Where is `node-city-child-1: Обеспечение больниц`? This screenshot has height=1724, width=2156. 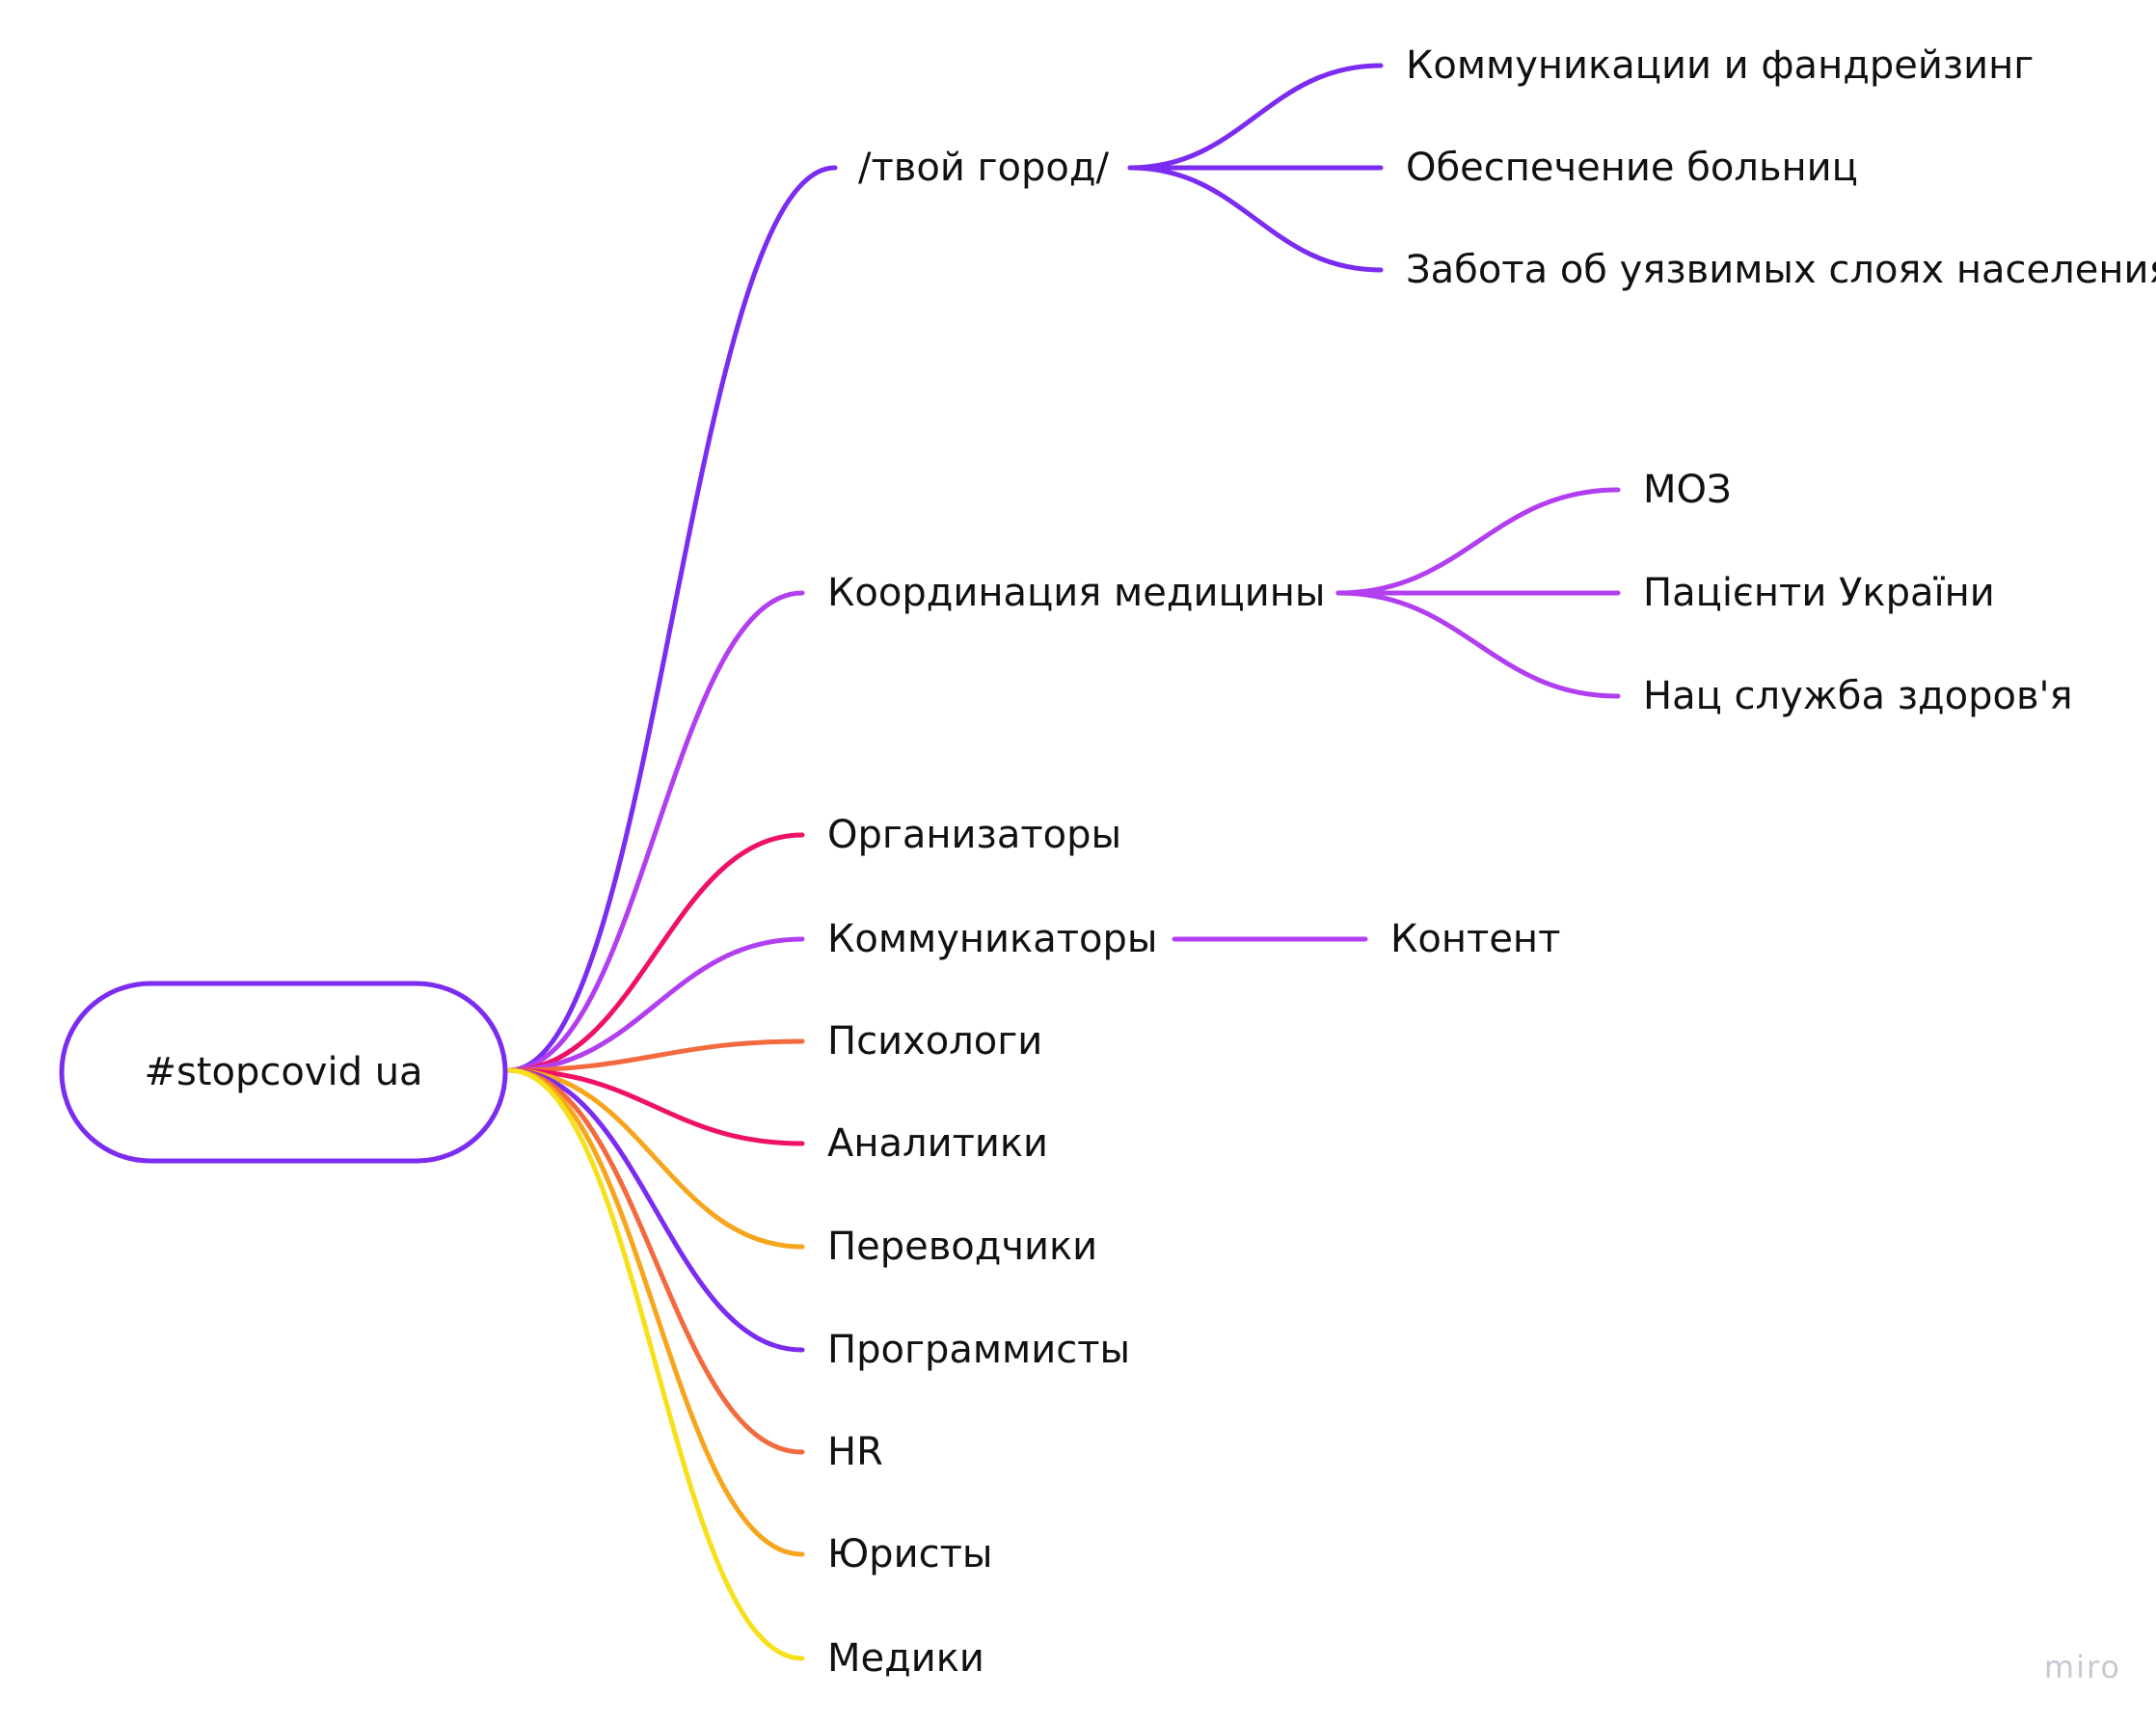 node-city-child-1: Обеспечение больниц is located at coordinates (1632, 168).